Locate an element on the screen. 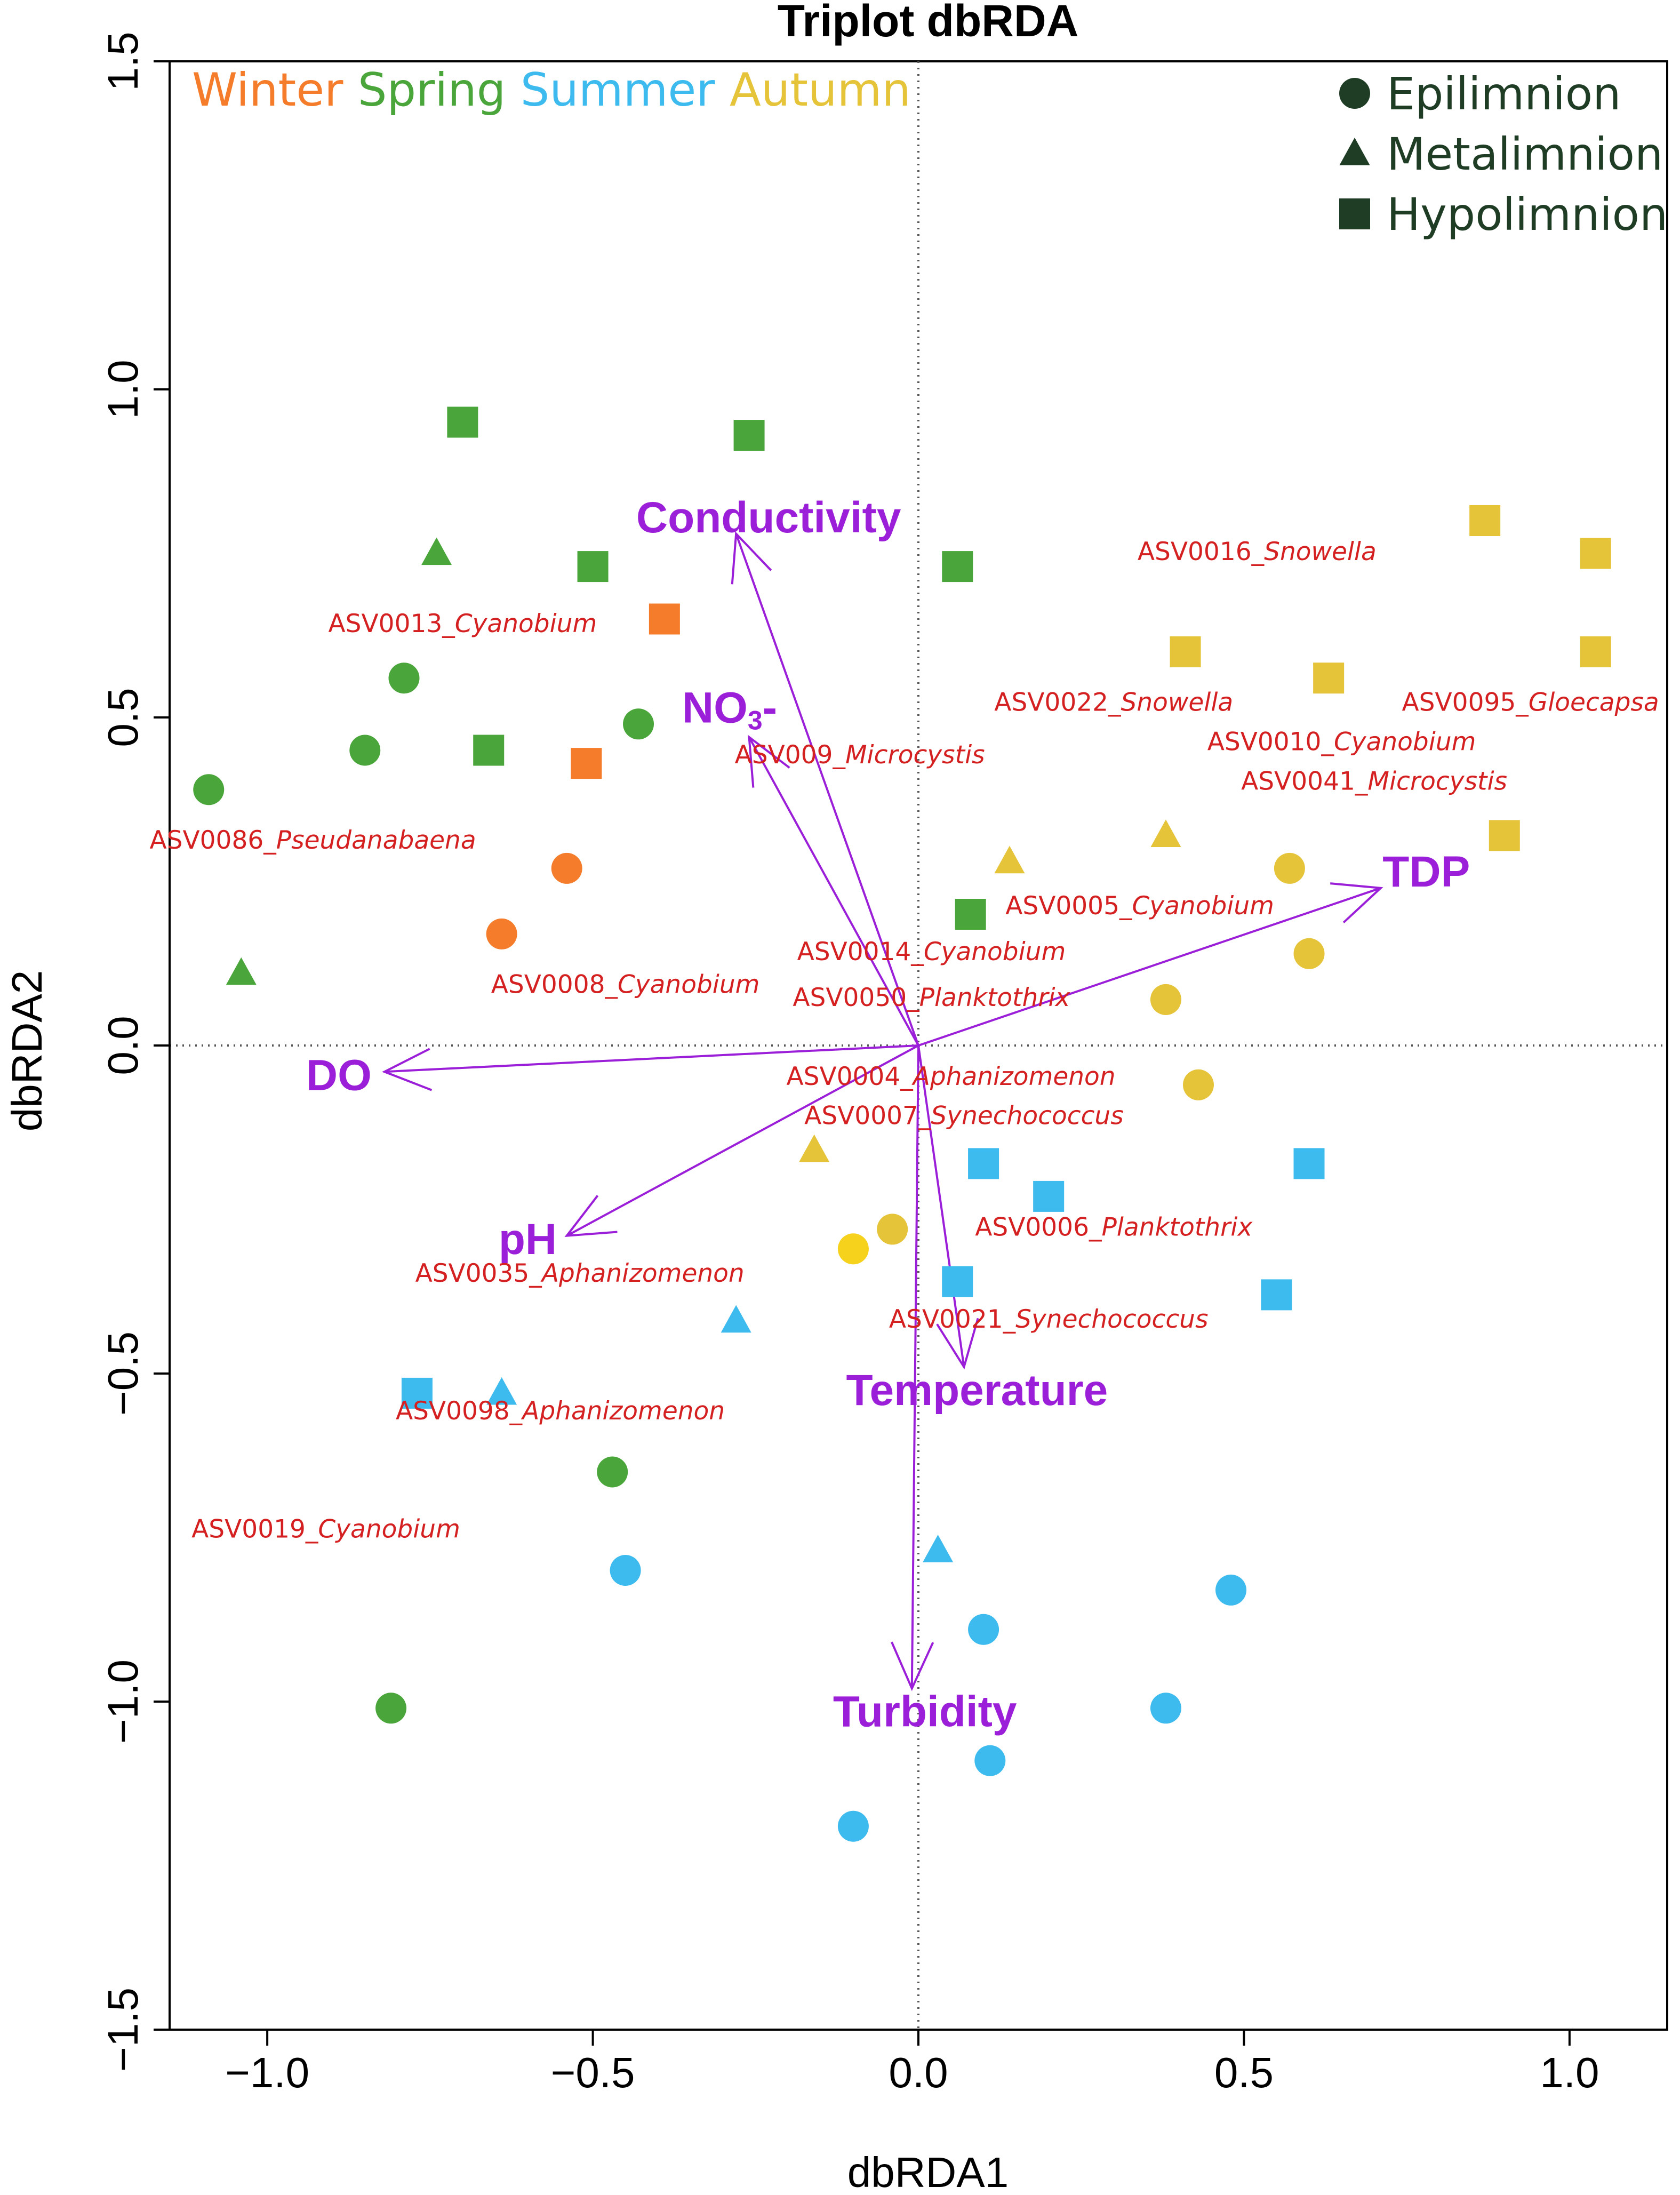 The width and height of the screenshot is (1680, 2195). species-label: ASV0014_Cyanobium is located at coordinates (931, 952).